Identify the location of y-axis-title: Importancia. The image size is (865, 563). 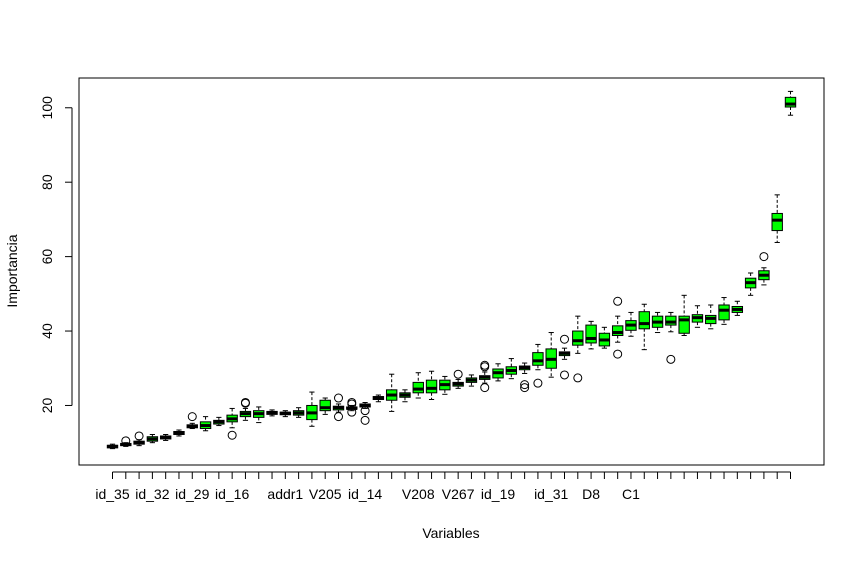
(12, 270).